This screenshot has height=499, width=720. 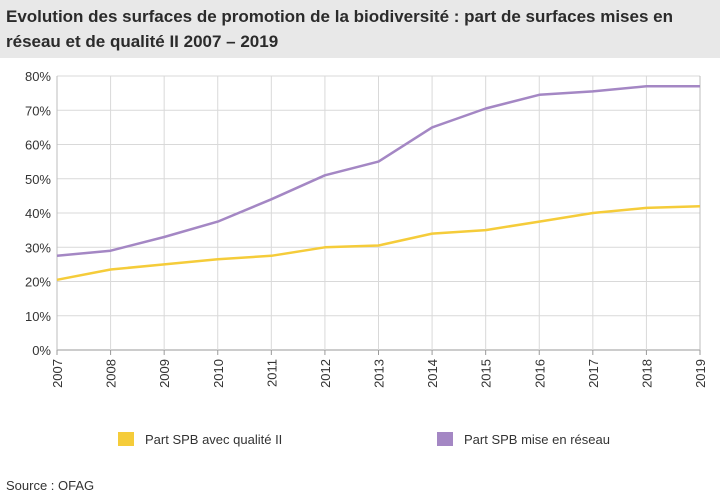 I want to click on y-tick-label: 30%, so click(x=38, y=247).